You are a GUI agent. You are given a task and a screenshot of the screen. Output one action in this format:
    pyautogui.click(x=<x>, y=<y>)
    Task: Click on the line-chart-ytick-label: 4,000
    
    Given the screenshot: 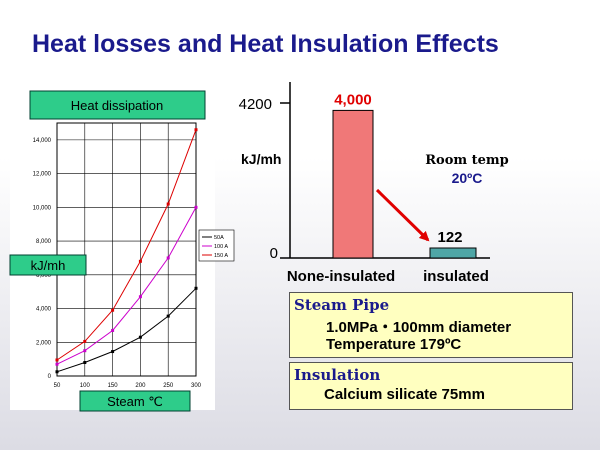 What is the action you would take?
    pyautogui.click(x=44, y=310)
    